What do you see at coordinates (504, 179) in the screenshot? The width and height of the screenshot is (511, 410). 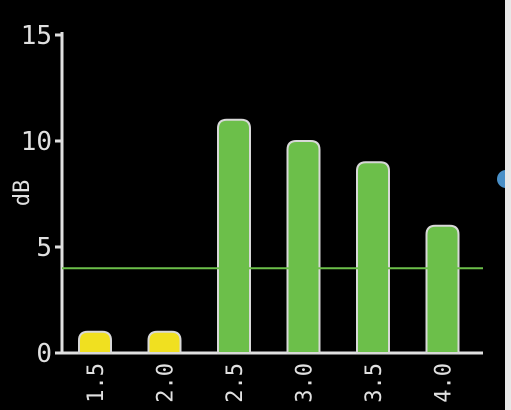 I see `indicator-dot` at bounding box center [504, 179].